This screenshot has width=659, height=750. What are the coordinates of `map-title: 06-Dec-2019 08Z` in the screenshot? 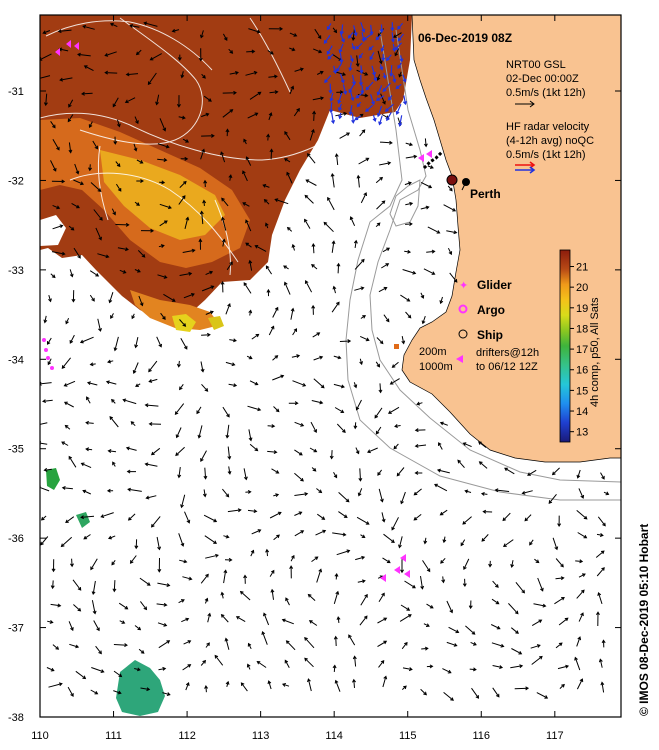 It's located at (465, 38).